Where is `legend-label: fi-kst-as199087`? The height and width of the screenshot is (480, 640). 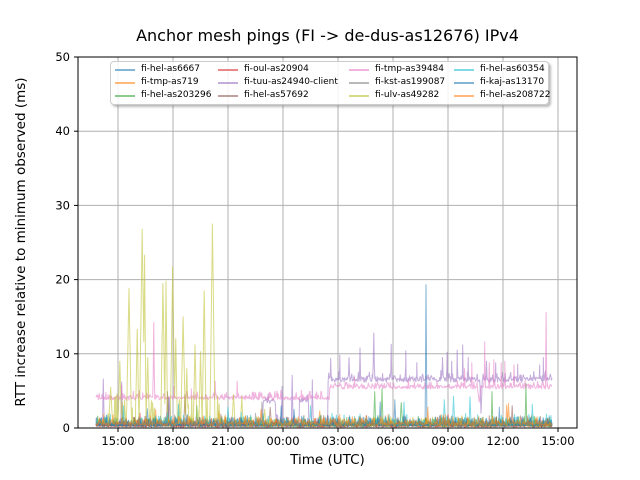
legend-label: fi-kst-as199087 is located at coordinates (410, 82).